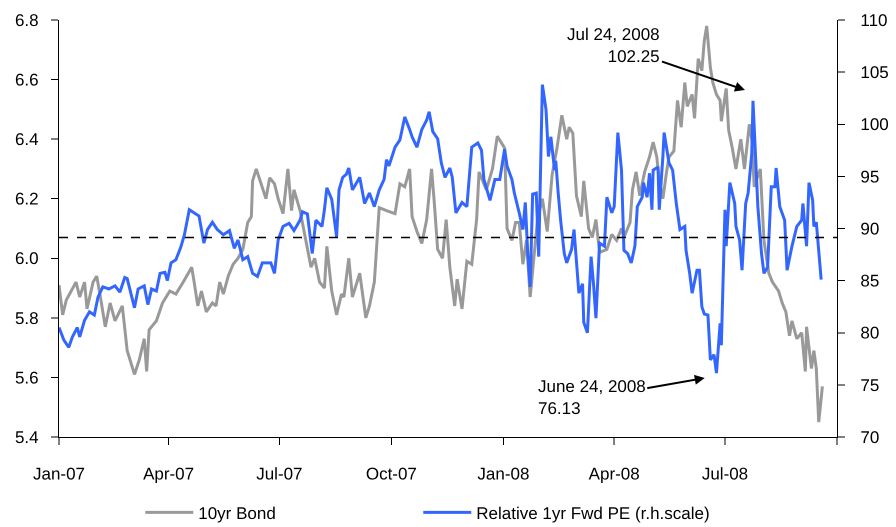 The image size is (896, 527). What do you see at coordinates (725, 474) in the screenshot?
I see `x-tick-label: Jul-08` at bounding box center [725, 474].